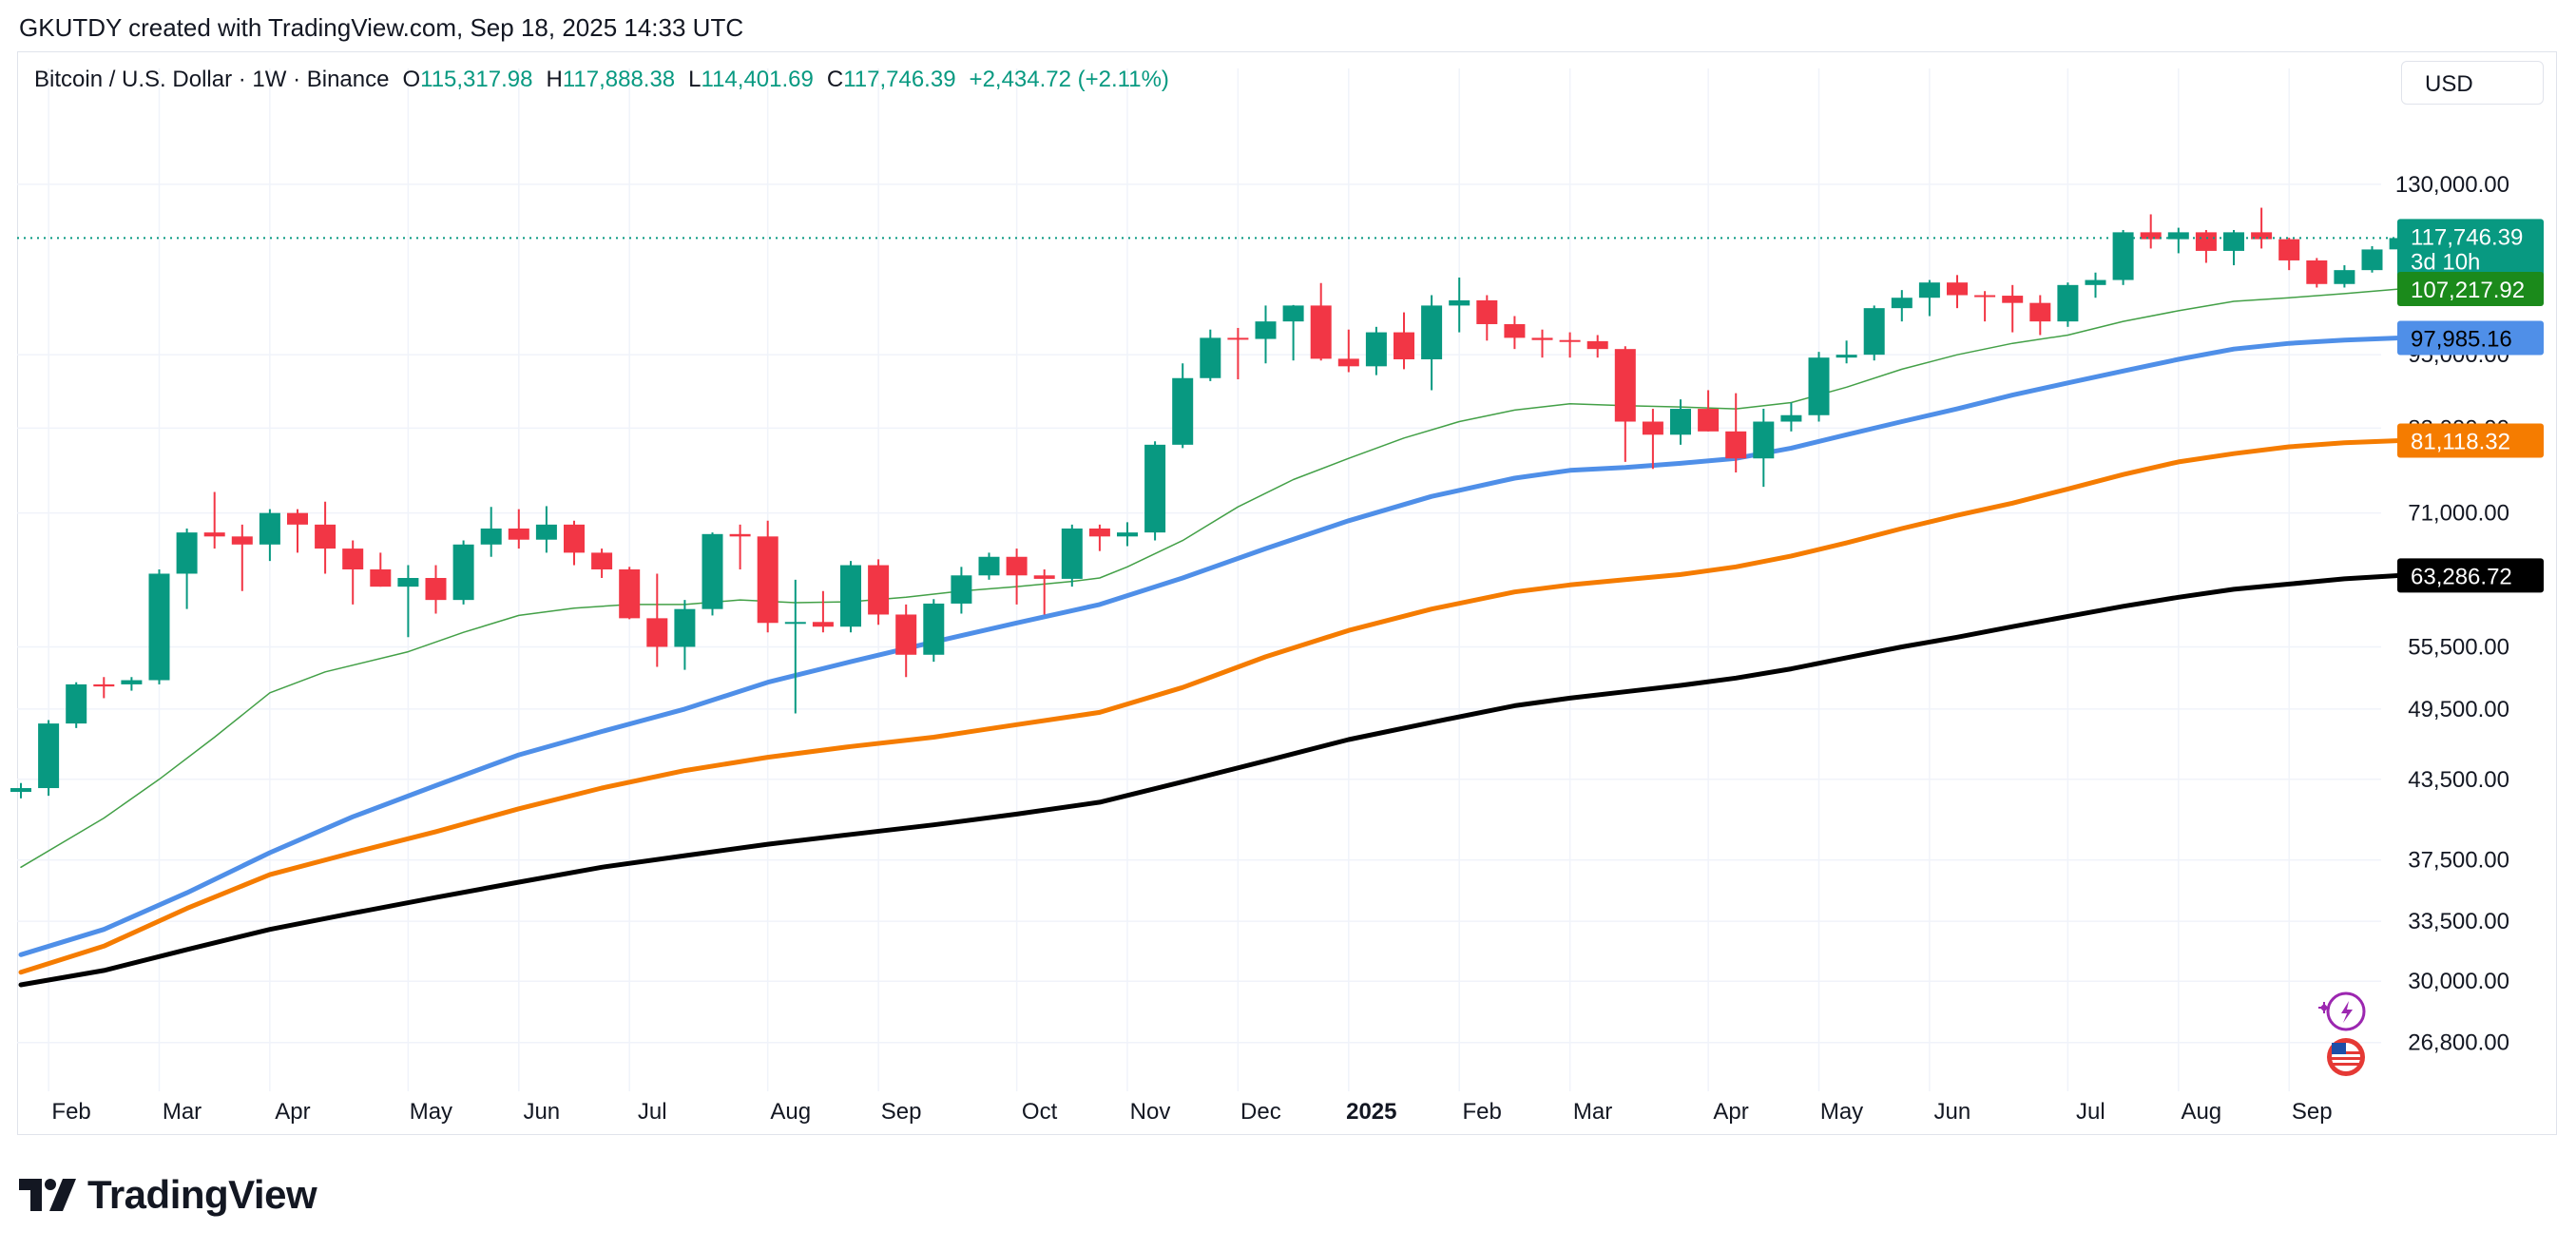 The image size is (2576, 1251). Describe the element at coordinates (202, 1194) in the screenshot. I see `brand-name: TradingView` at that location.